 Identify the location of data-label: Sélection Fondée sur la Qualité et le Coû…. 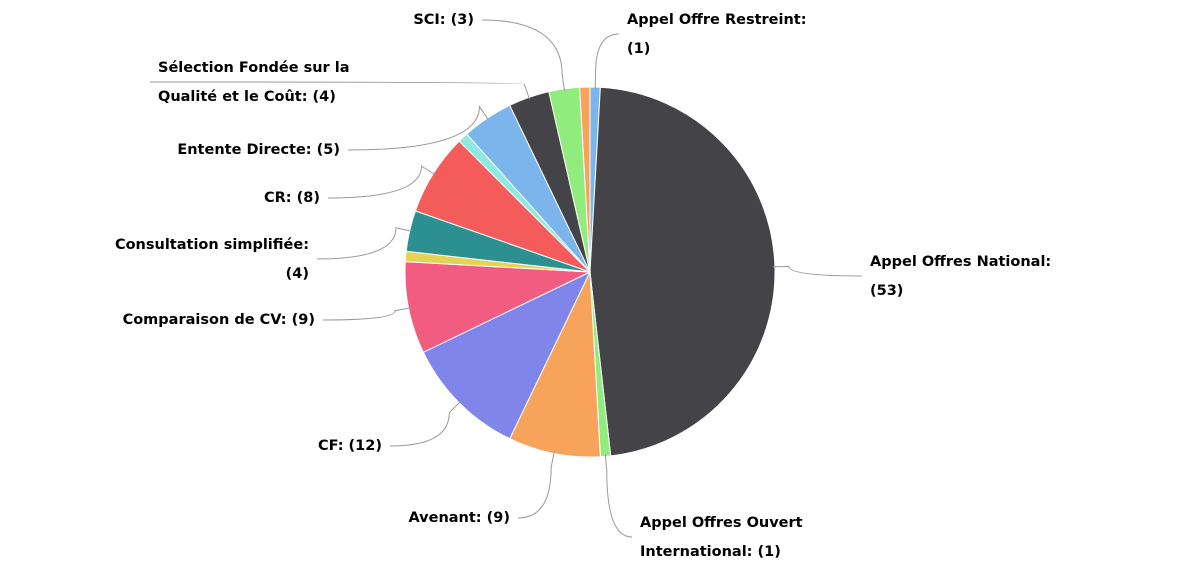
(254, 82).